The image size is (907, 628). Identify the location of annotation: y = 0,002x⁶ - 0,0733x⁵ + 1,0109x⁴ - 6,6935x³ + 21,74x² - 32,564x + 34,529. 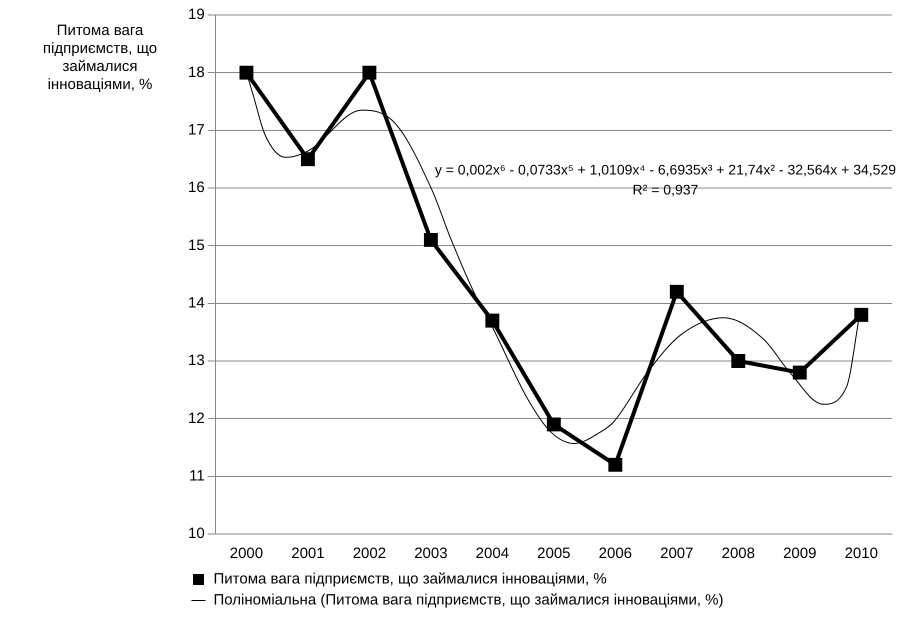
(665, 170).